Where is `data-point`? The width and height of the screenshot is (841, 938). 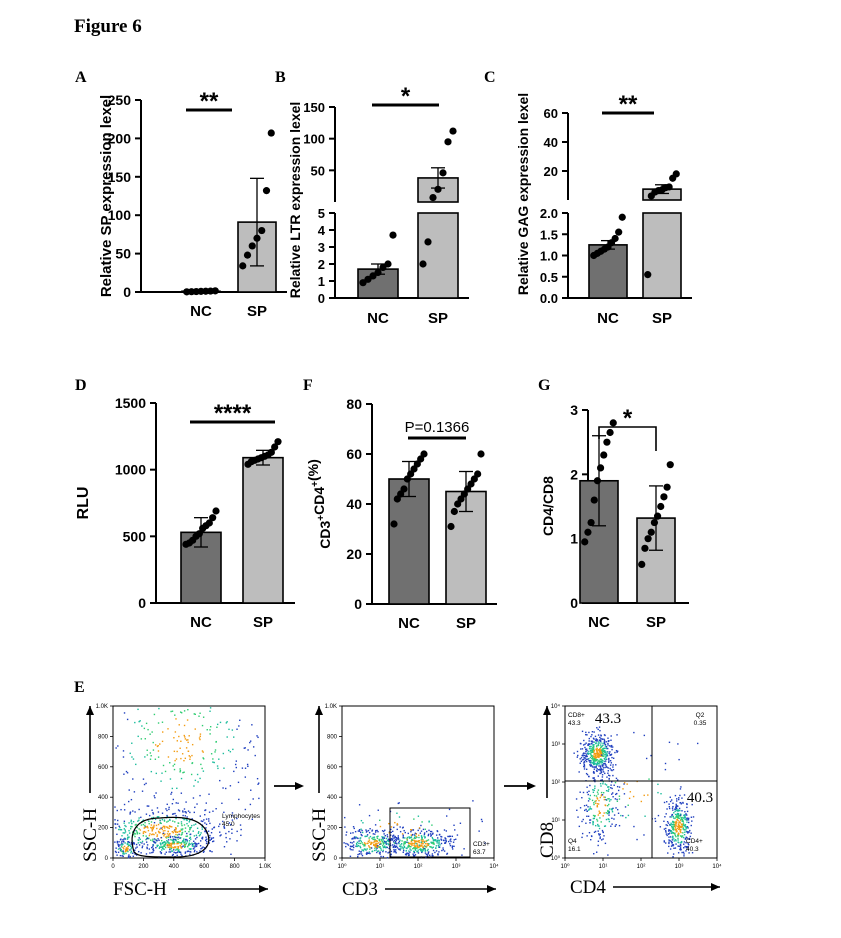
data-point is located at coordinates (428, 242).